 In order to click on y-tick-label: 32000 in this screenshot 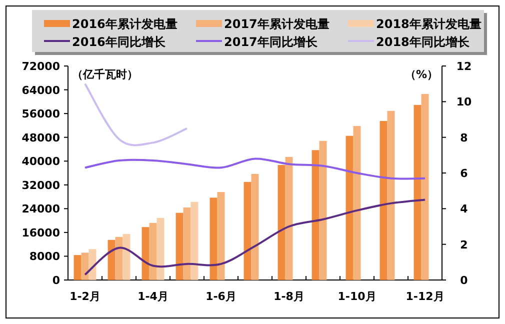, I will do `click(41, 185)`.